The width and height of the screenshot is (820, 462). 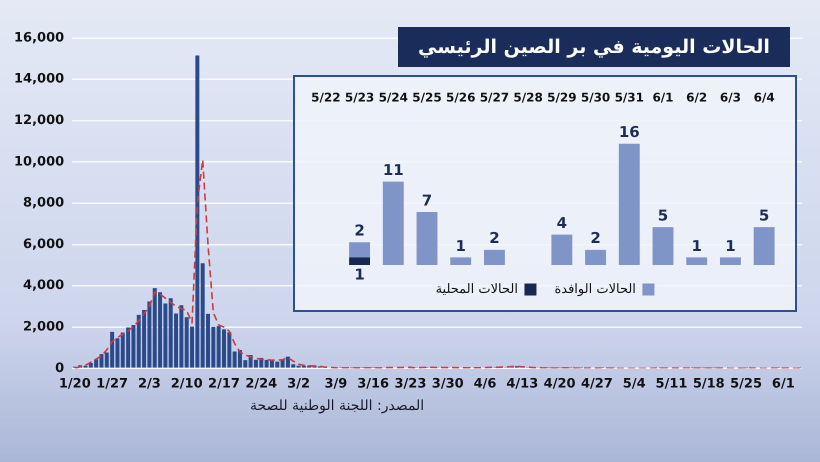 What do you see at coordinates (629, 97) in the screenshot?
I see `x-tick-label: 5/31` at bounding box center [629, 97].